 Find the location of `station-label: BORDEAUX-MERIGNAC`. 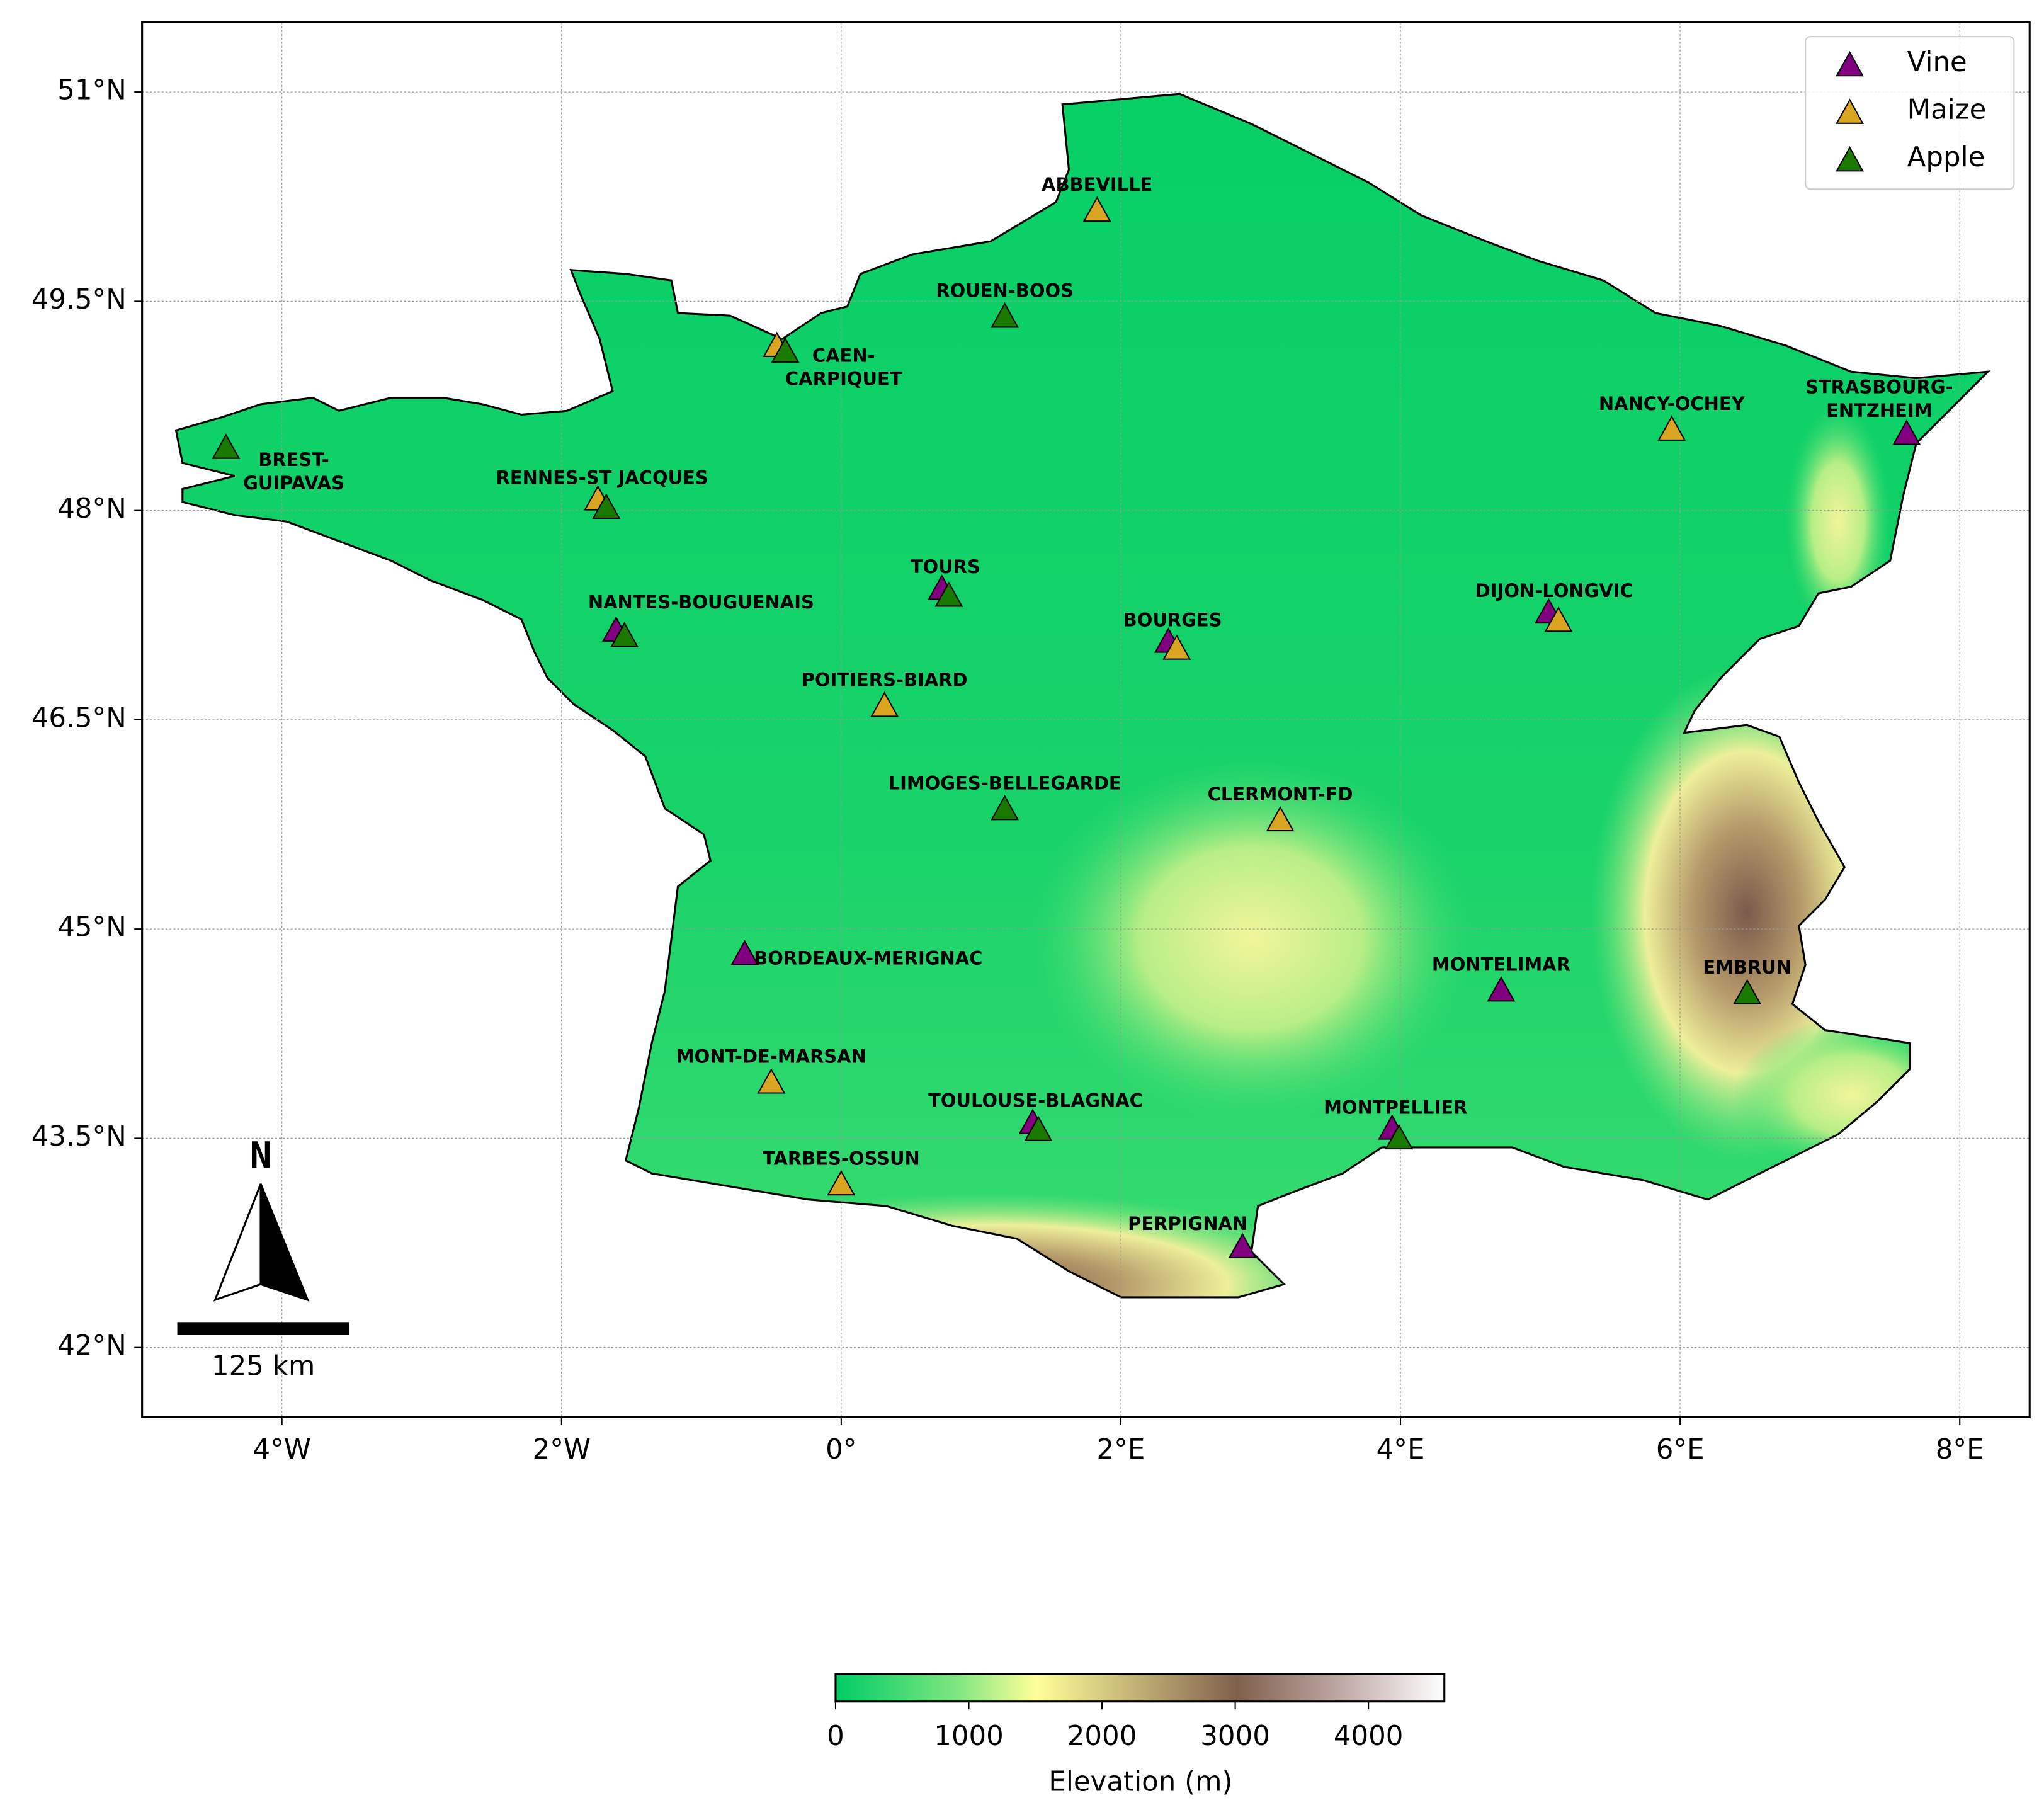

station-label: BORDEAUX-MERIGNAC is located at coordinates (868, 958).